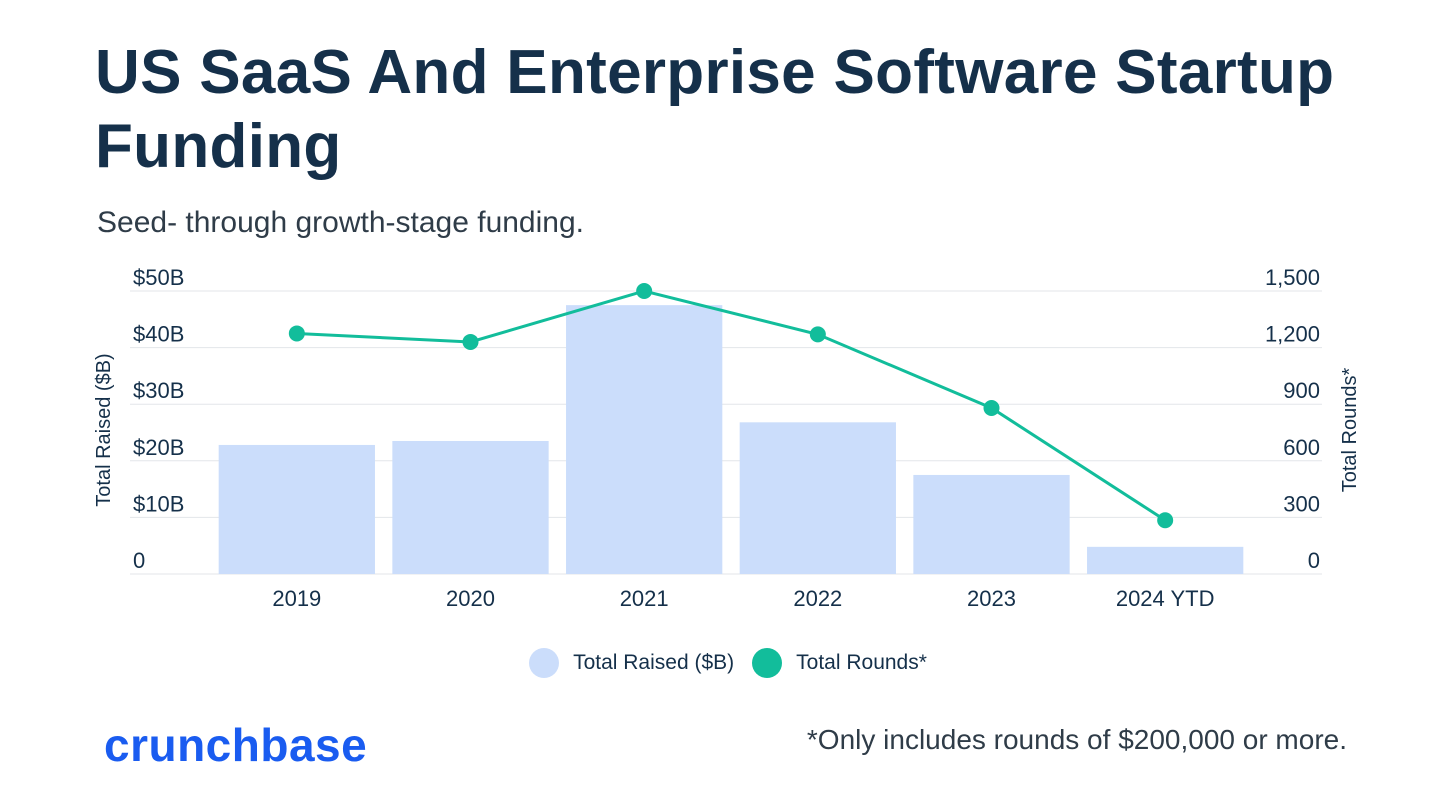 Image resolution: width=1456 pixels, height=792 pixels. What do you see at coordinates (1301, 390) in the screenshot?
I see `right-tick-label: 900` at bounding box center [1301, 390].